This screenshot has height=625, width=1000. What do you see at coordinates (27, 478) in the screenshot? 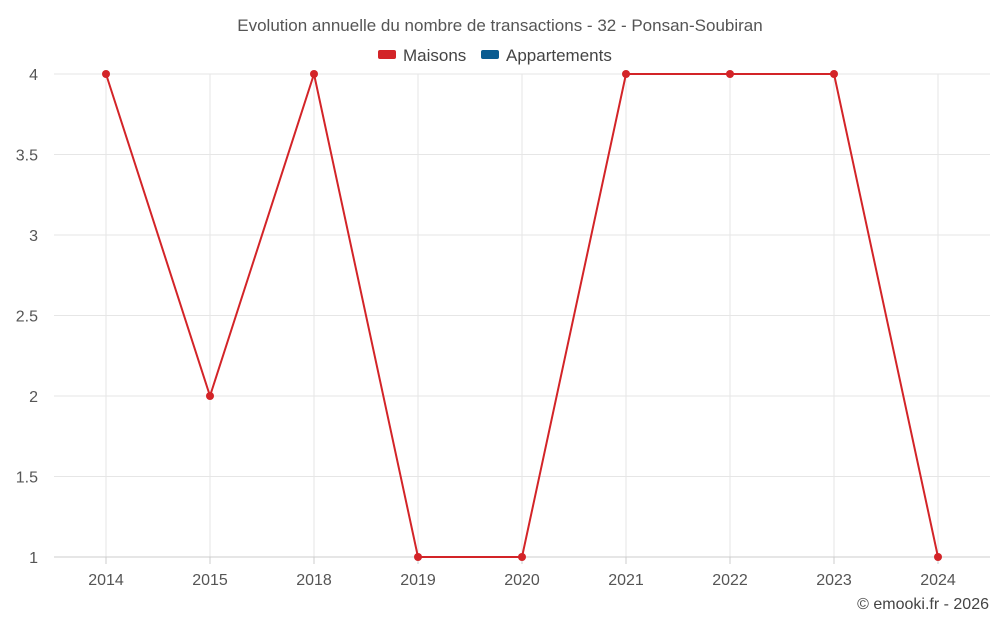
I see `y-tick-label: 1.5` at bounding box center [27, 478].